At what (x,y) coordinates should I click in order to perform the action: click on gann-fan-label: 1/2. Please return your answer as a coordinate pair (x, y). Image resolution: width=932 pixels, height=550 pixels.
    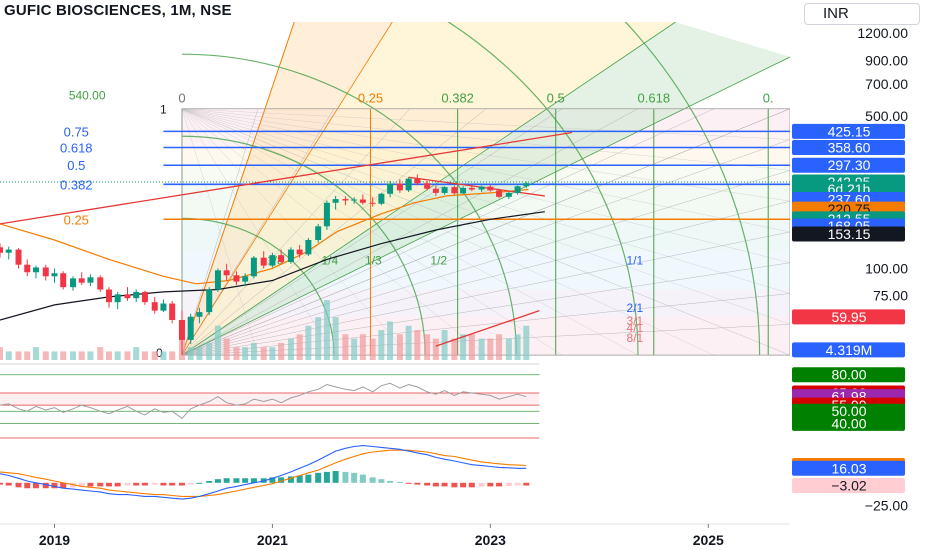
    Looking at the image, I should click on (438, 261).